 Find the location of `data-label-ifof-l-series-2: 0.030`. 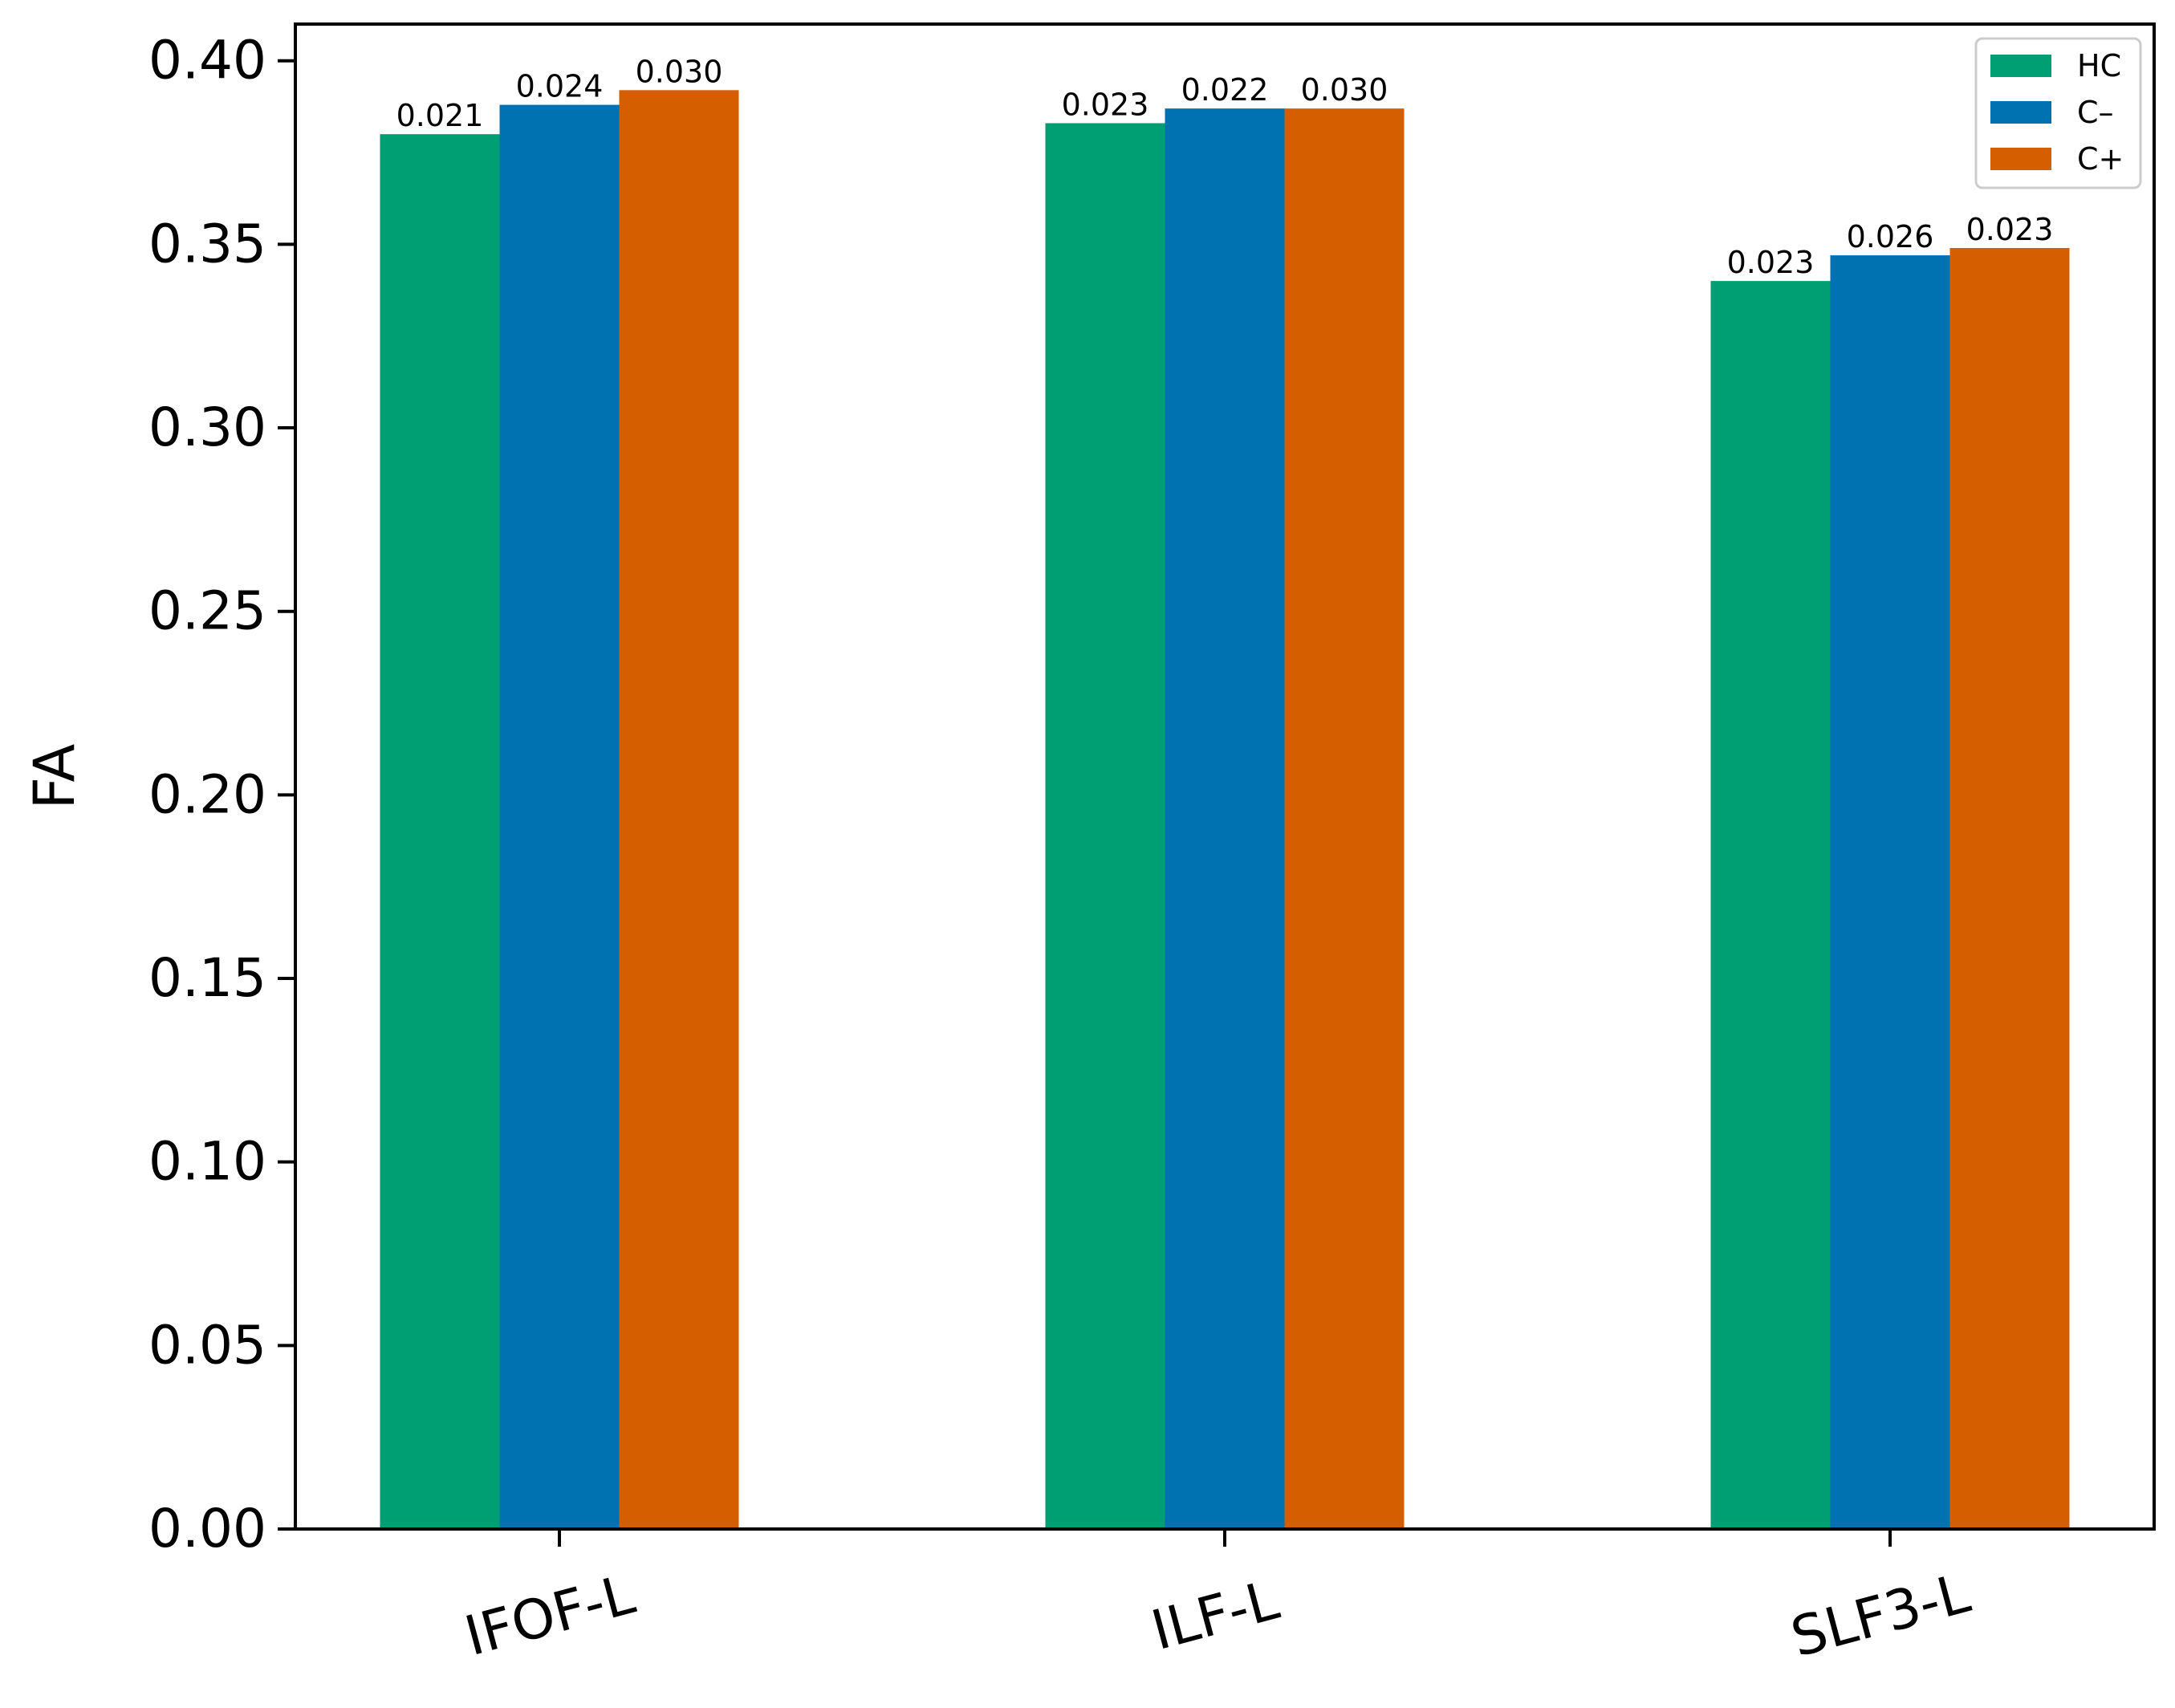

data-label-ifof-l-series-2: 0.030 is located at coordinates (679, 71).